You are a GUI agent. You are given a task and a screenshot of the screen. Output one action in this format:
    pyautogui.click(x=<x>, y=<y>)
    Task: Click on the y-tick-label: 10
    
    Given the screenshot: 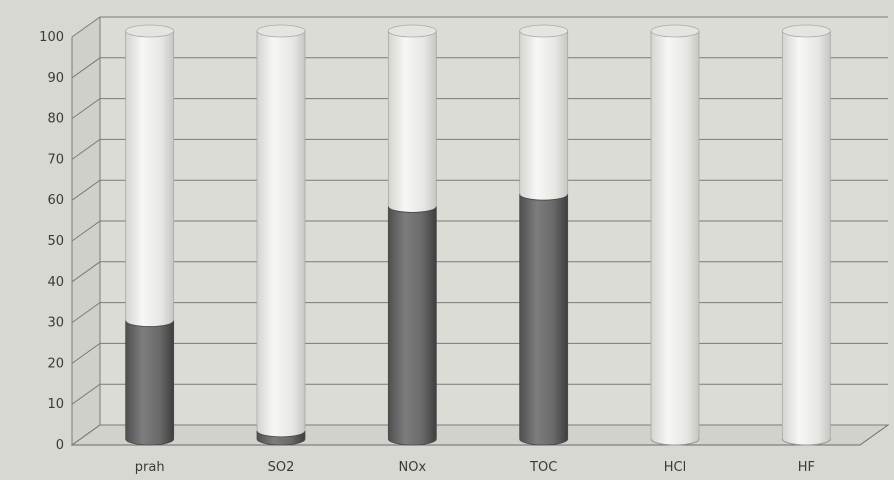 What is the action you would take?
    pyautogui.click(x=55, y=404)
    